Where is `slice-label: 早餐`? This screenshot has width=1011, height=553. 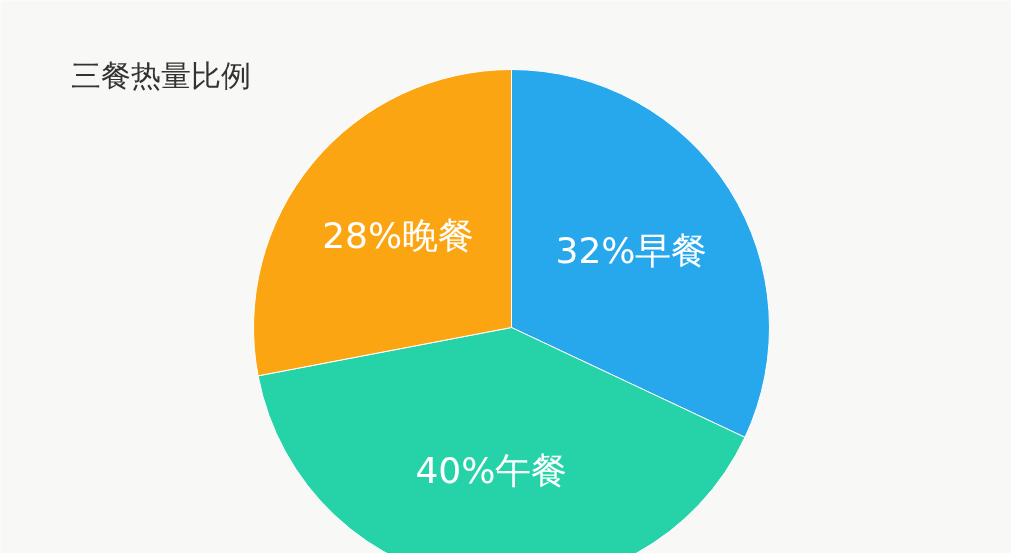
slice-label: 早餐 is located at coordinates (671, 250).